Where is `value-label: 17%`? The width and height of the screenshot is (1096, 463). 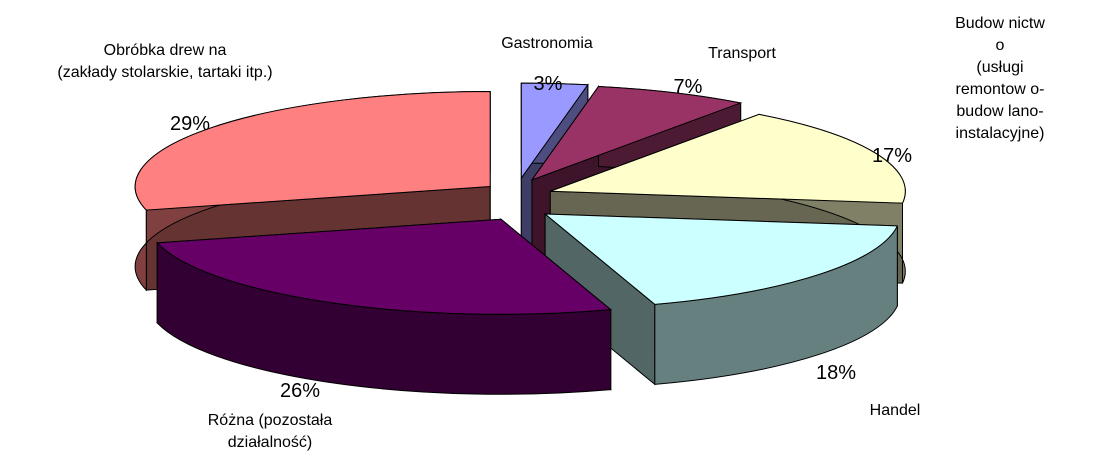 value-label: 17% is located at coordinates (892, 156).